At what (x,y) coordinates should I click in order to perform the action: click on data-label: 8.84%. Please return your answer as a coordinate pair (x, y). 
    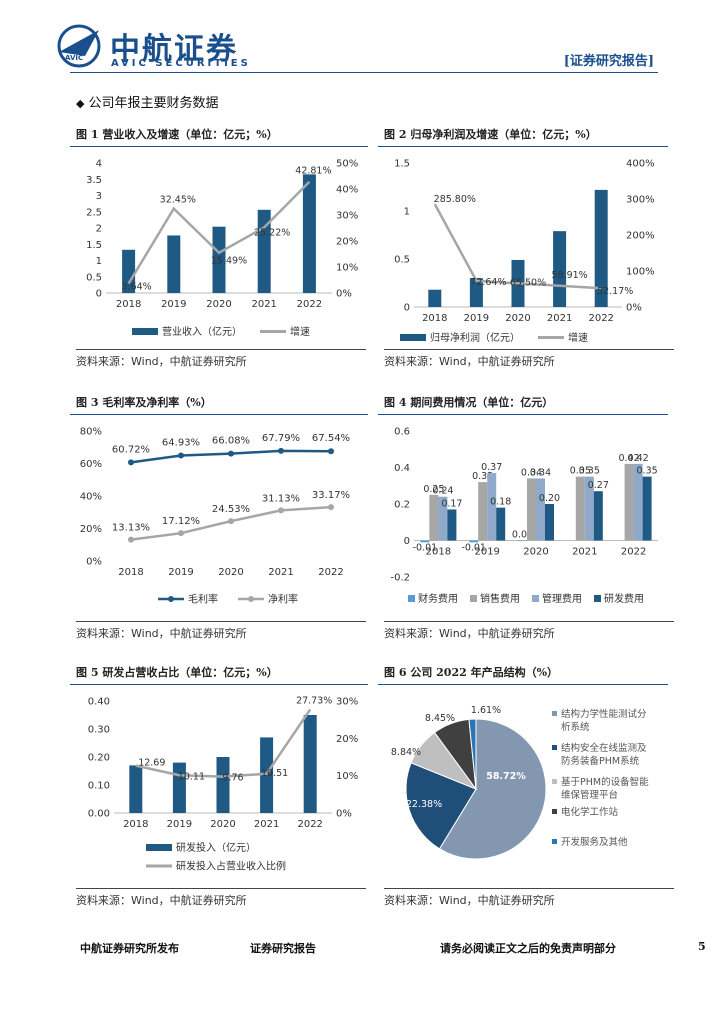
    Looking at the image, I should click on (406, 752).